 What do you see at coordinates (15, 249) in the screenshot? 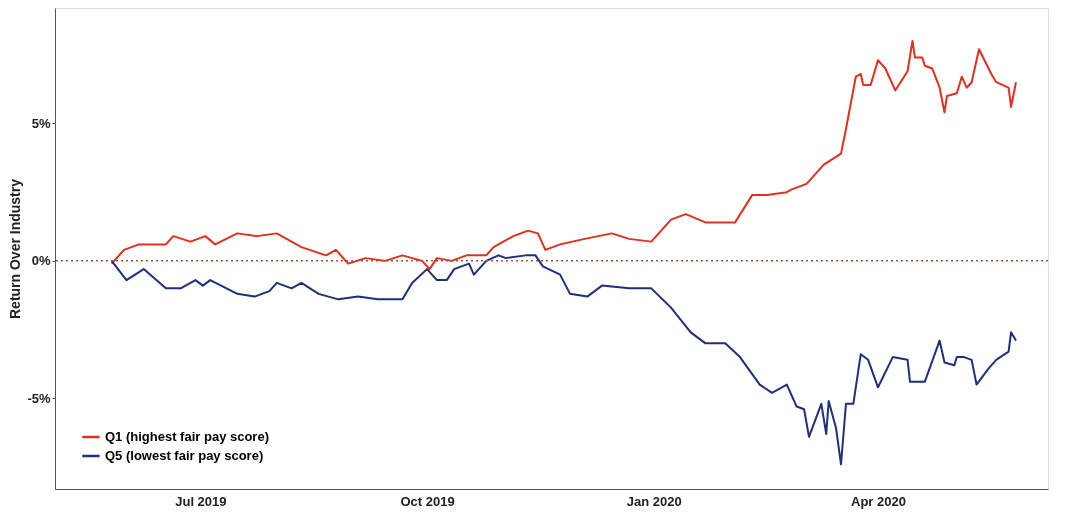
I see `y-axis-title: Return Over Industry` at bounding box center [15, 249].